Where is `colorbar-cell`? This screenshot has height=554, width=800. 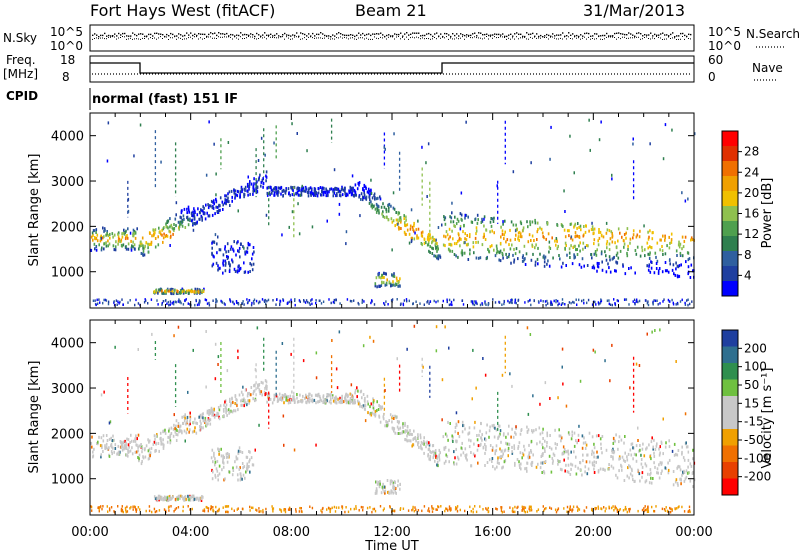 colorbar-cell is located at coordinates (730, 184).